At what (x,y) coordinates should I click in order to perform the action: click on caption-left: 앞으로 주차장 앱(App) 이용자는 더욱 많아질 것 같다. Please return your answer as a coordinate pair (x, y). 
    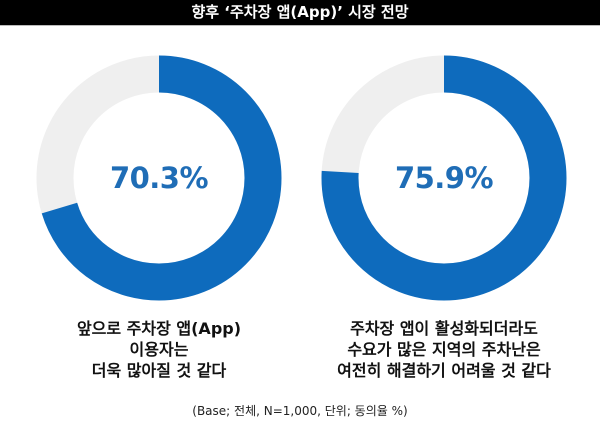
    Looking at the image, I should click on (159, 349).